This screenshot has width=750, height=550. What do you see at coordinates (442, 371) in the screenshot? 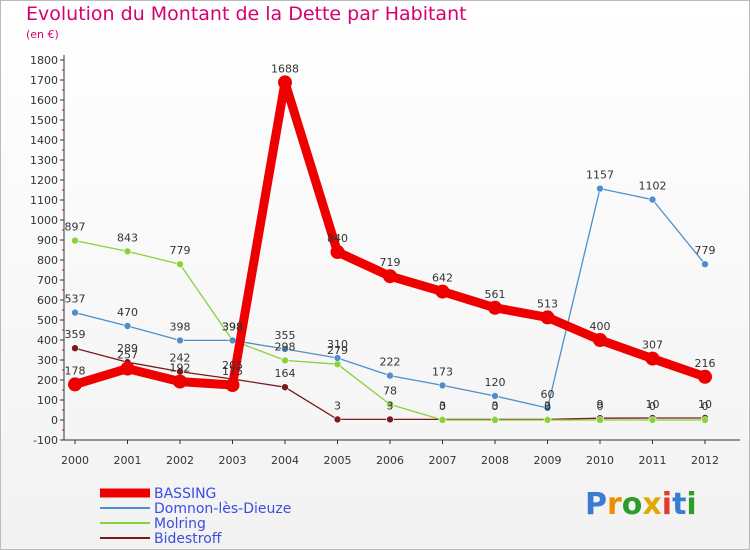
I see `data-label: 173` at bounding box center [442, 371].